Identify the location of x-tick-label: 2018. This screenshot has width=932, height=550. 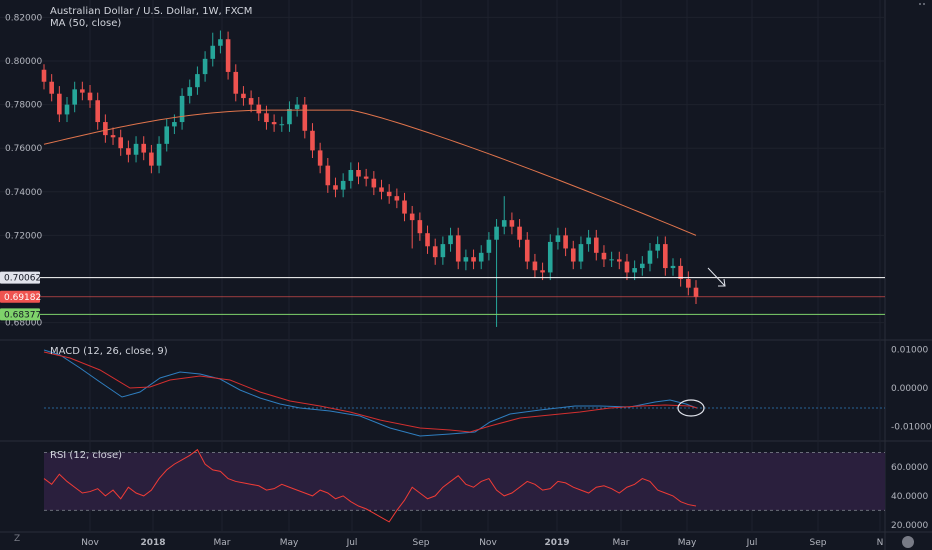
(152, 543).